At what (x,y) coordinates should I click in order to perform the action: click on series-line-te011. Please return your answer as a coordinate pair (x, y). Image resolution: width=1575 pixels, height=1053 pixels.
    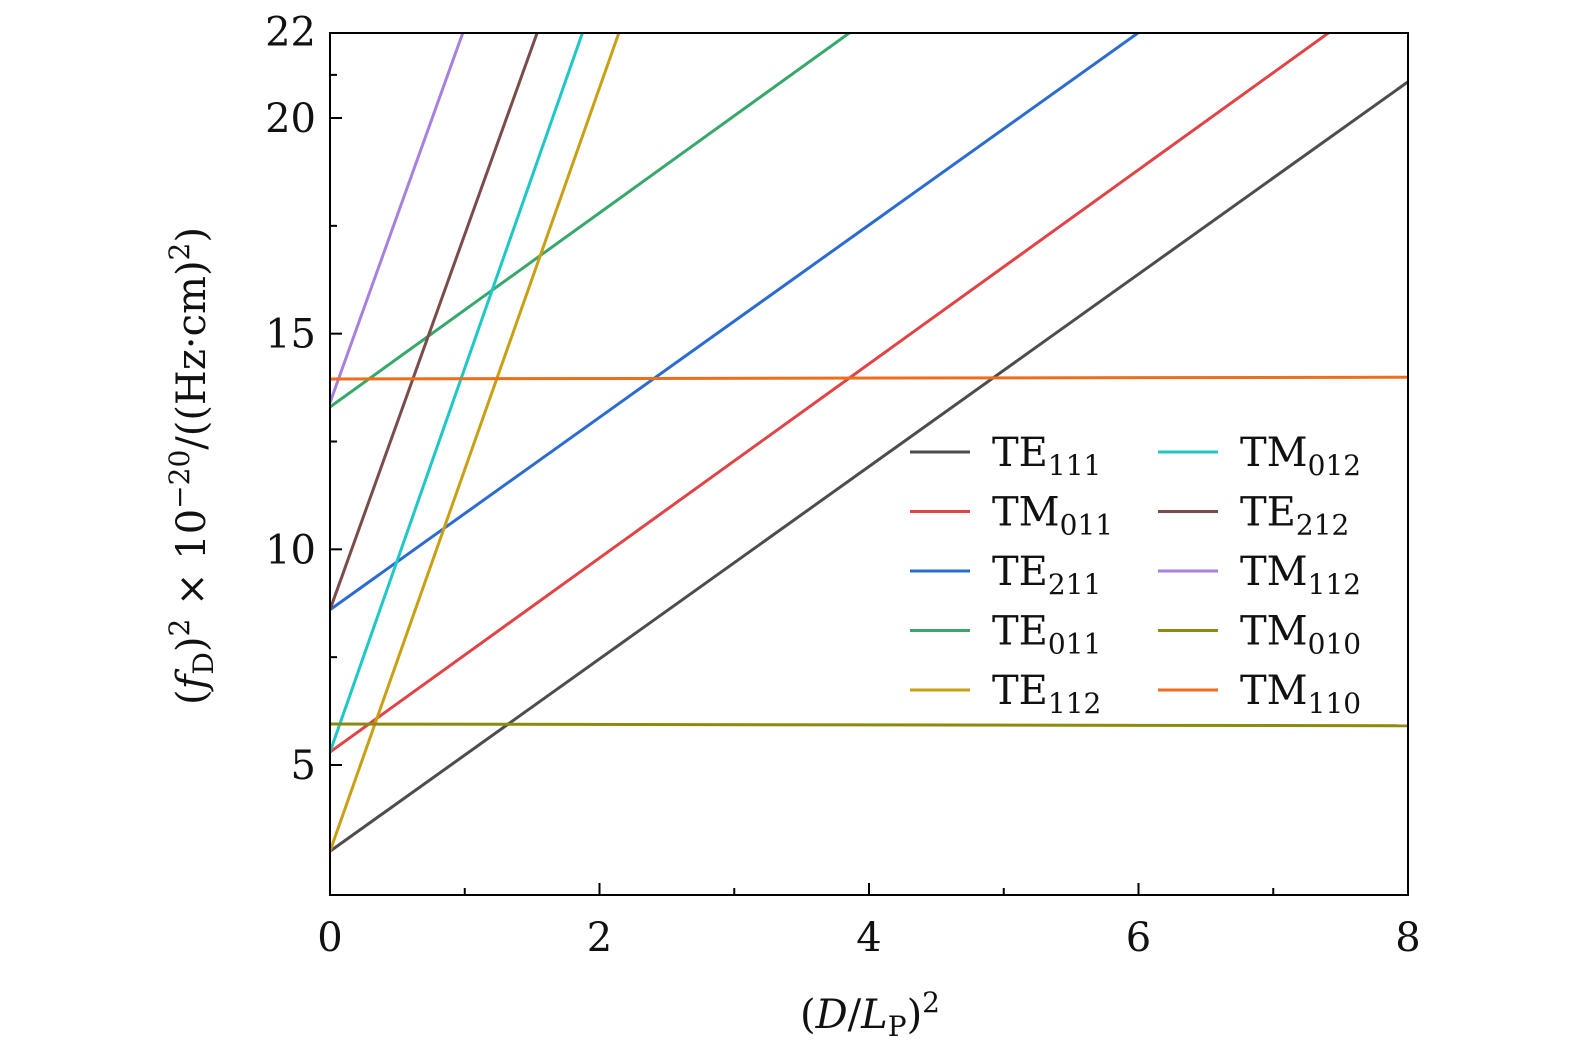
    Looking at the image, I should click on (591, 221).